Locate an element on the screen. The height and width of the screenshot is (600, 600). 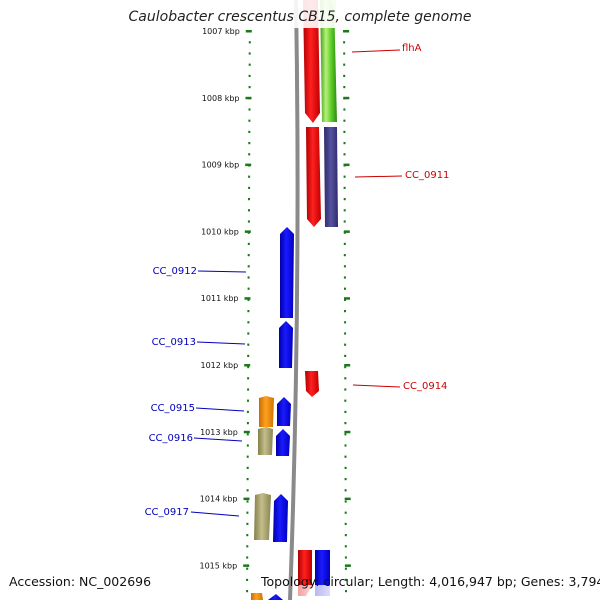
gene-label-CC_0912: CC_0912 is located at coordinates (175, 271).